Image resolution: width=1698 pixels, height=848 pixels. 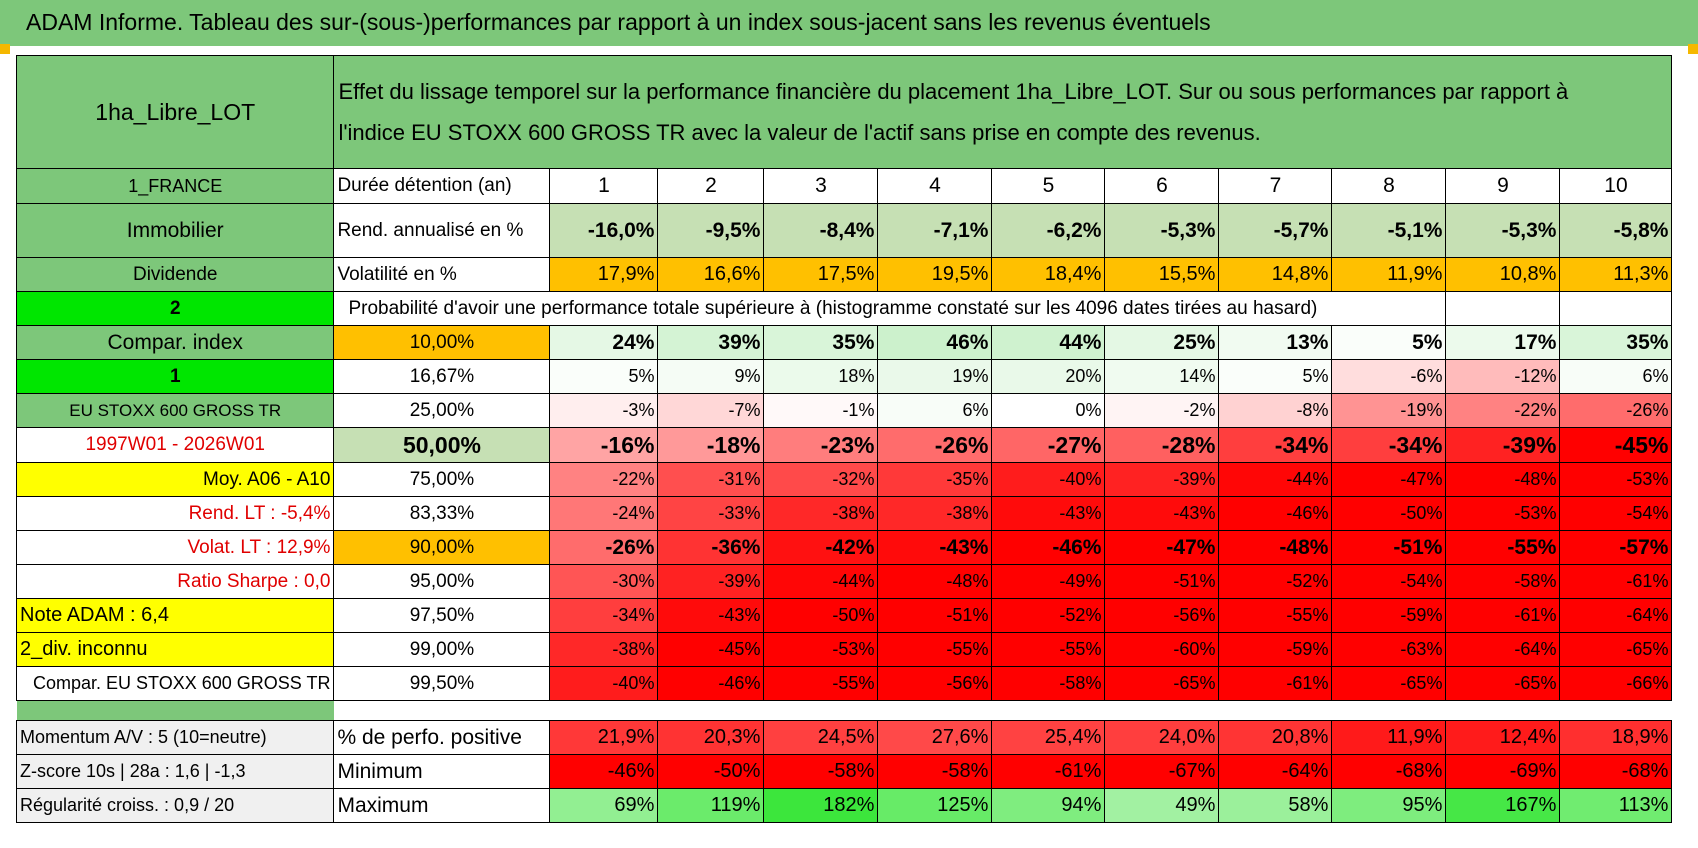 I want to click on year-header-cell: 8, so click(x=1389, y=186).